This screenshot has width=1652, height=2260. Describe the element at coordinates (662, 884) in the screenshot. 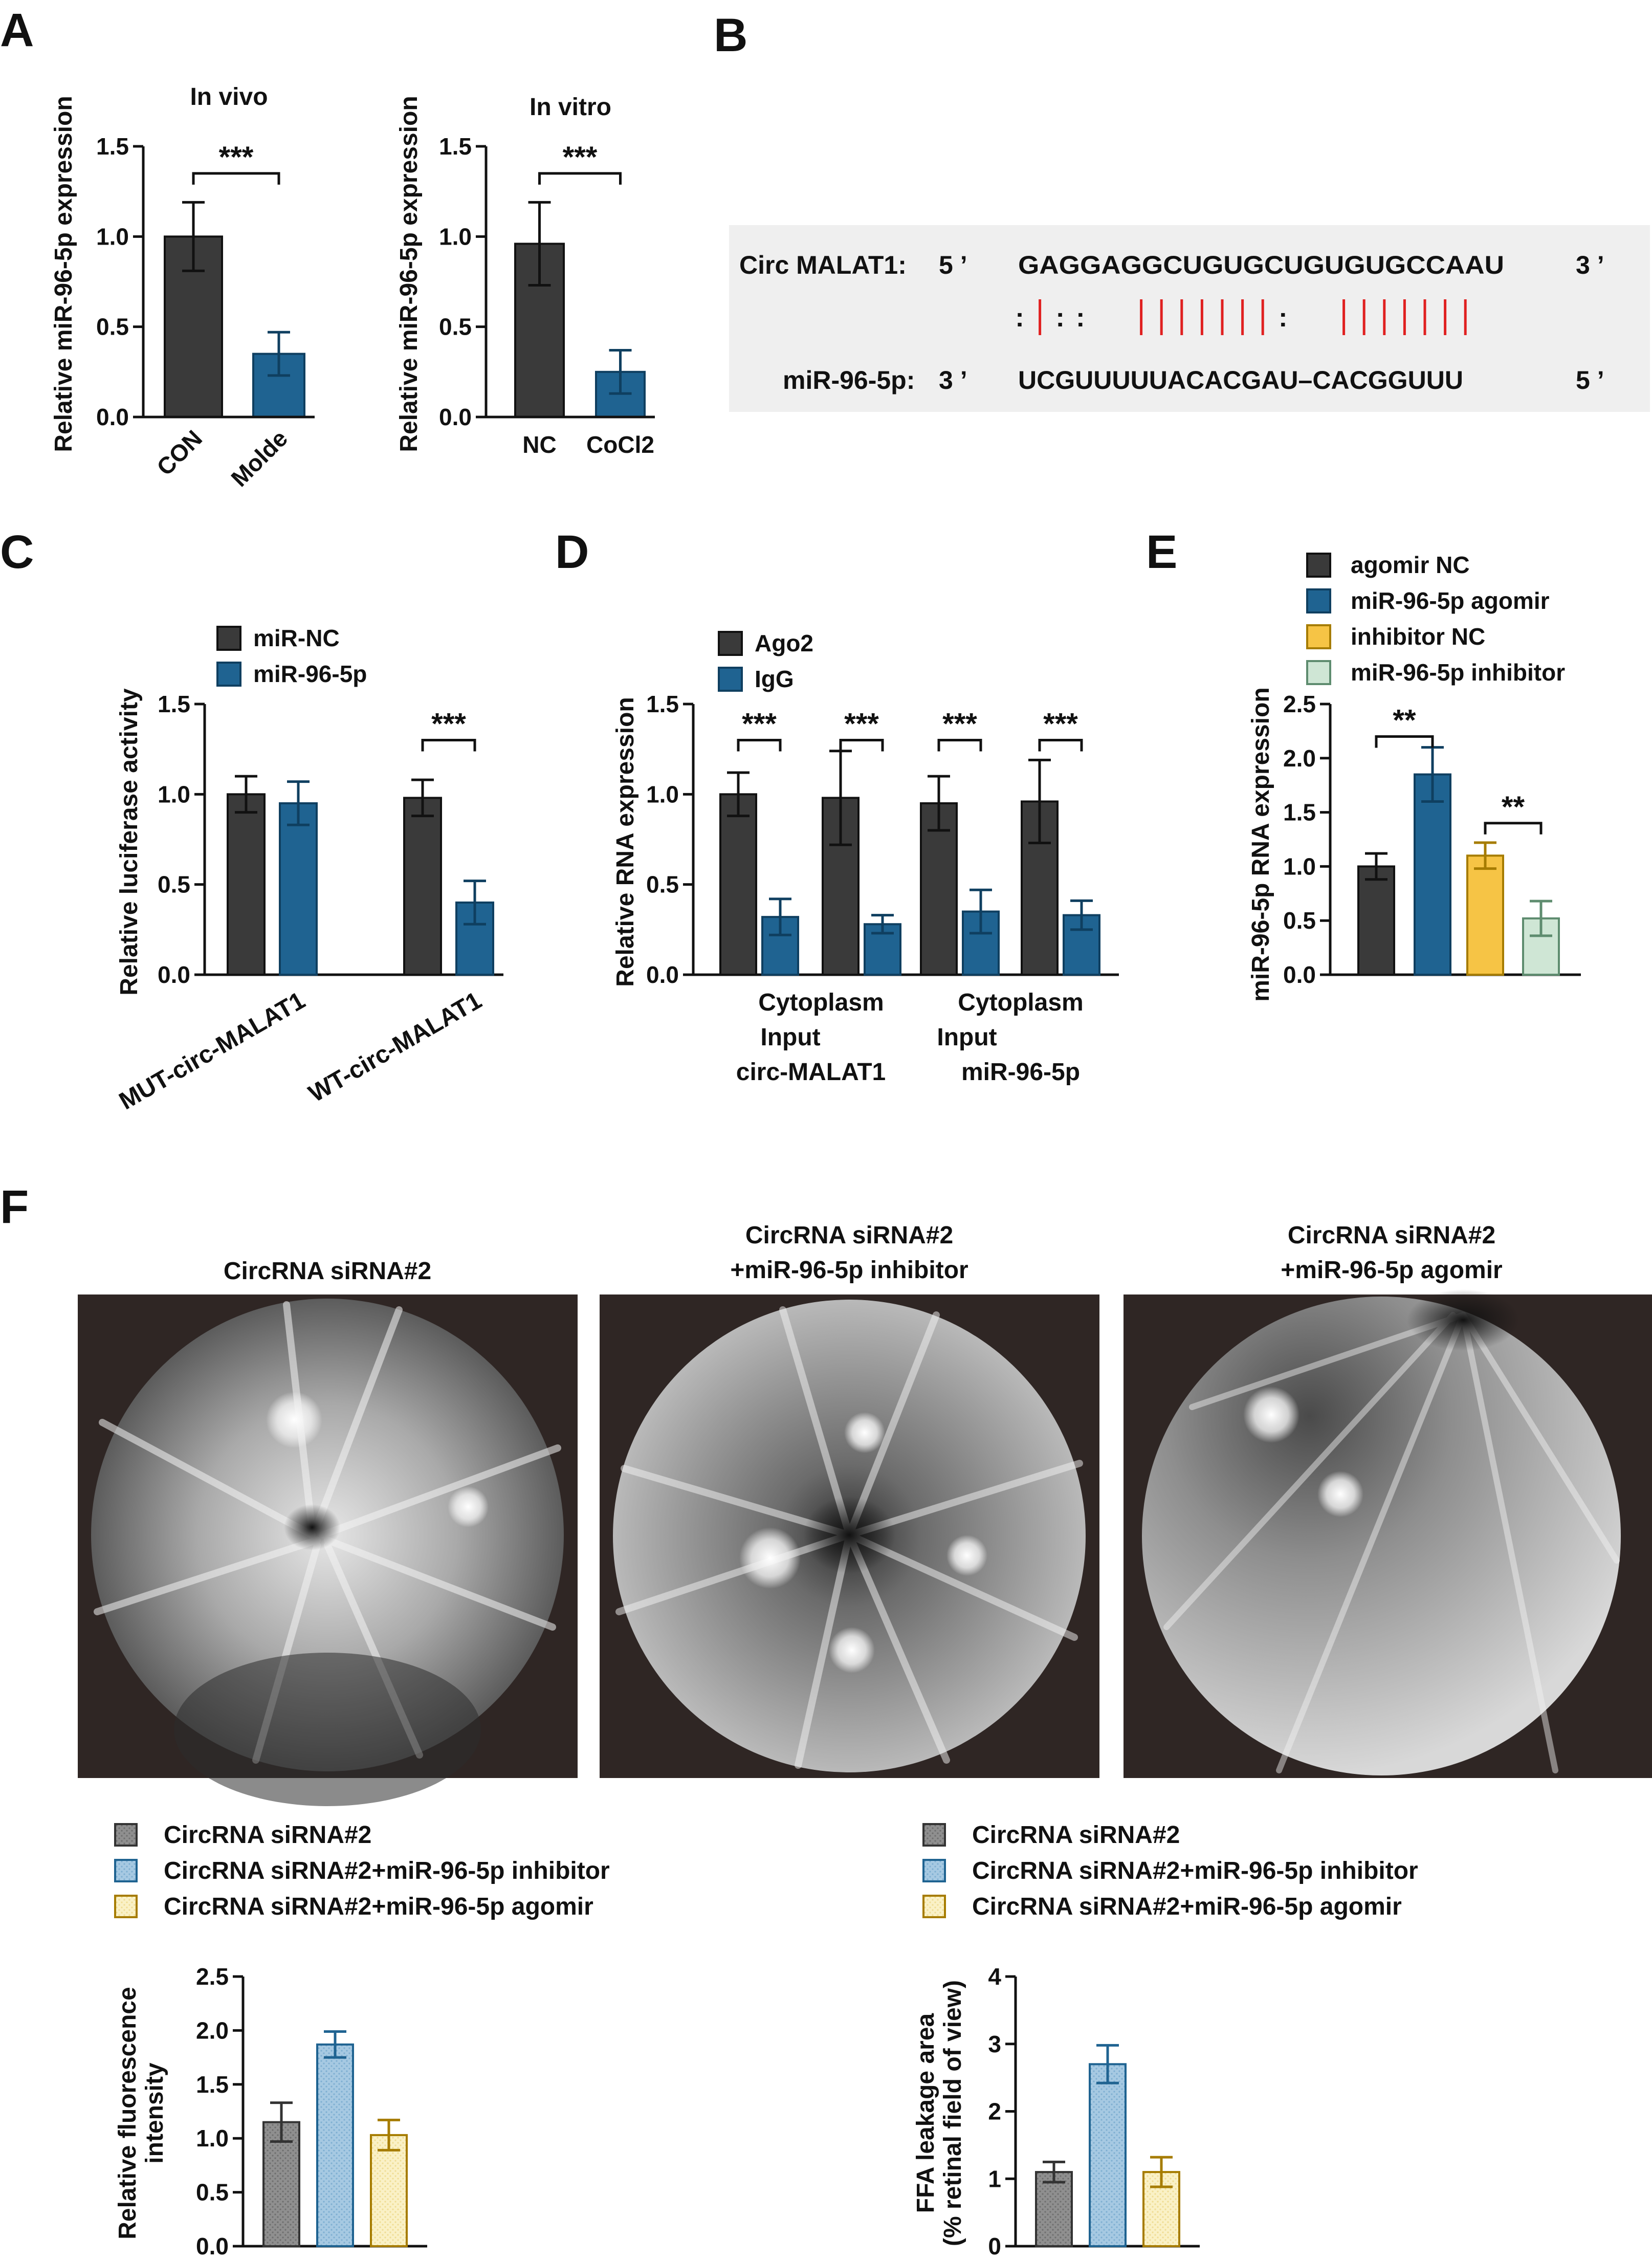

I see `D-y-tick-label: 0.5` at that location.